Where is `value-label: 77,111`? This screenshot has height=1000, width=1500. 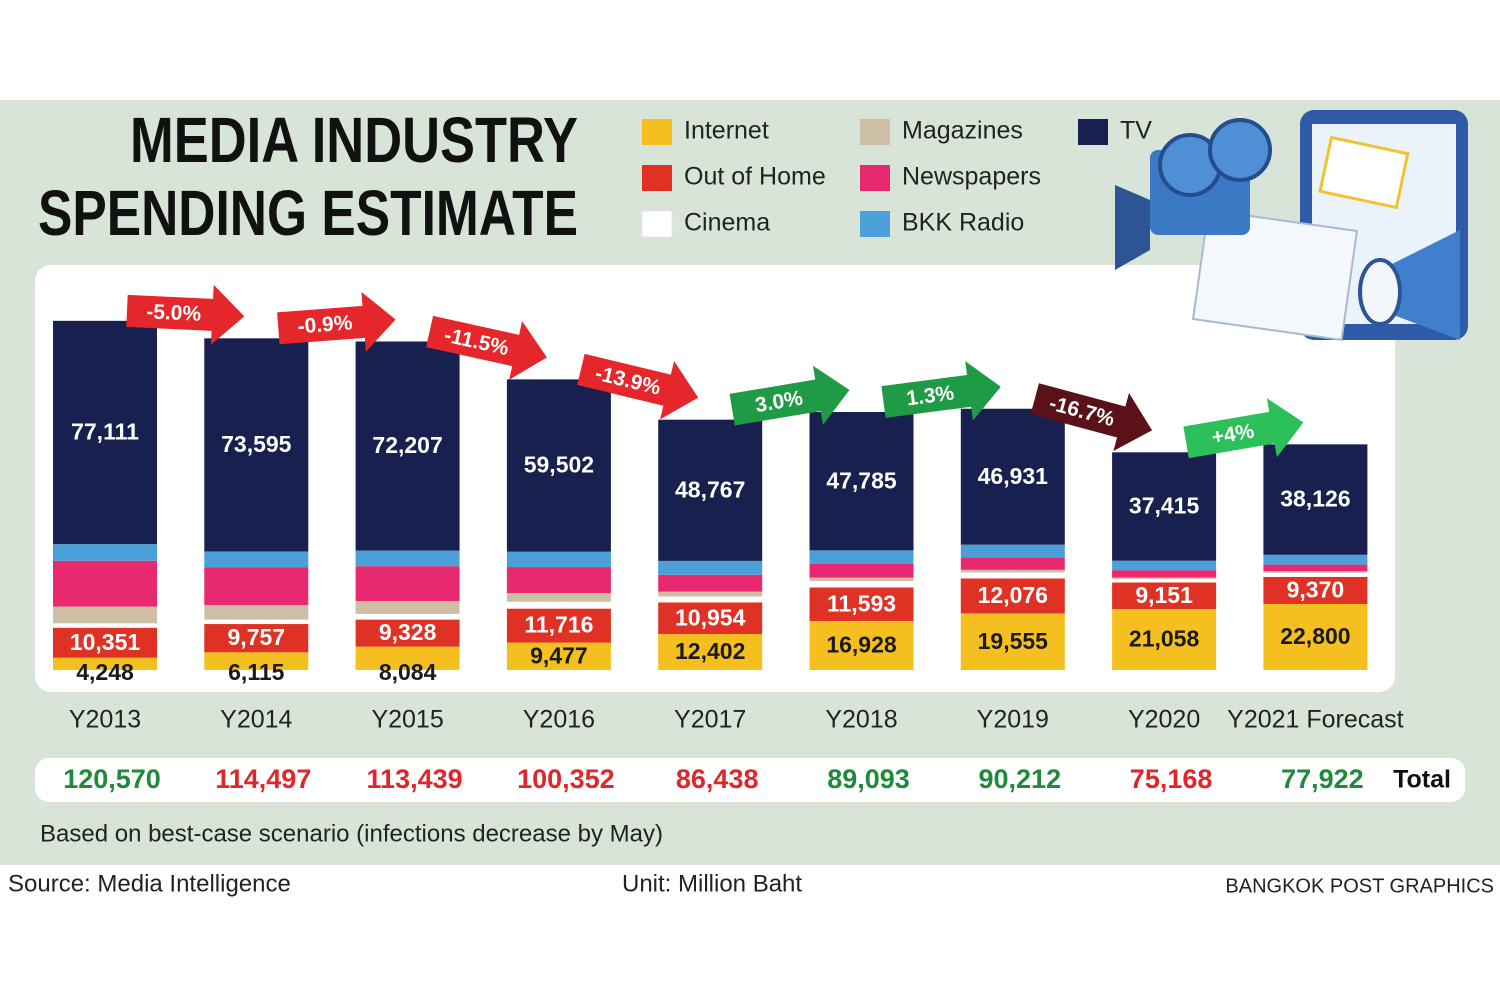 value-label: 77,111 is located at coordinates (105, 432).